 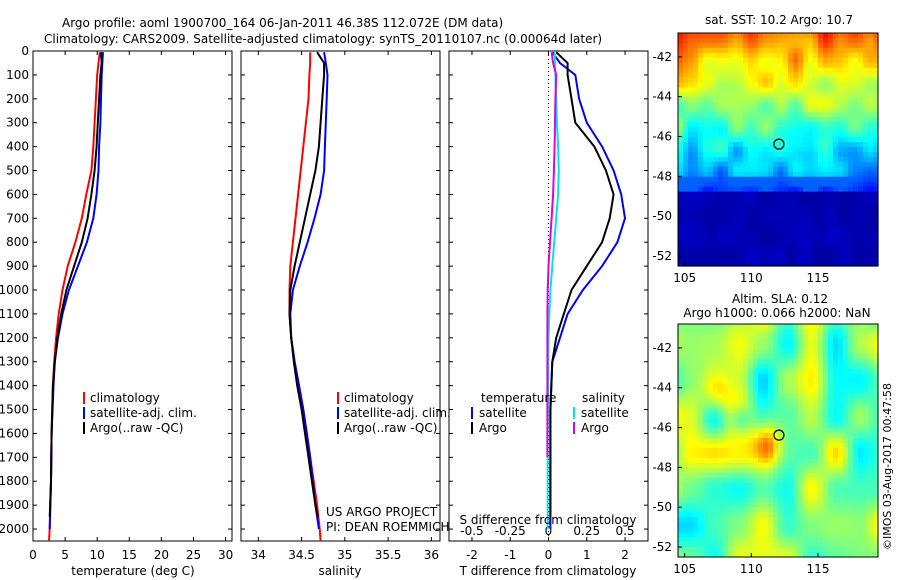 What do you see at coordinates (431, 555) in the screenshot?
I see `x-tick-label: 36` at bounding box center [431, 555].